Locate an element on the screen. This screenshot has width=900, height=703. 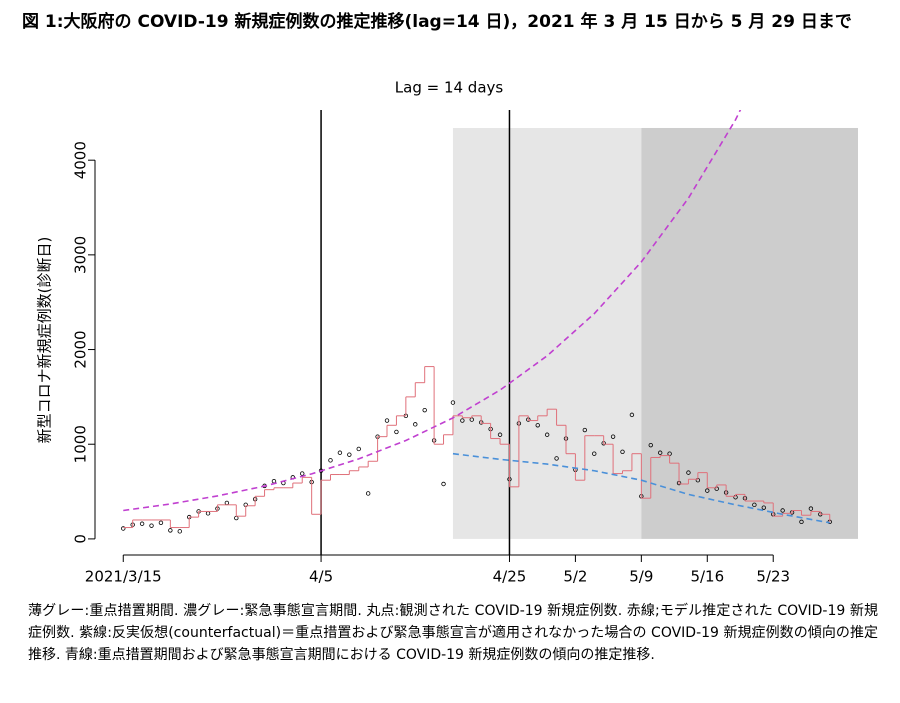
x-tick-label: 5/23 is located at coordinates (773, 577).